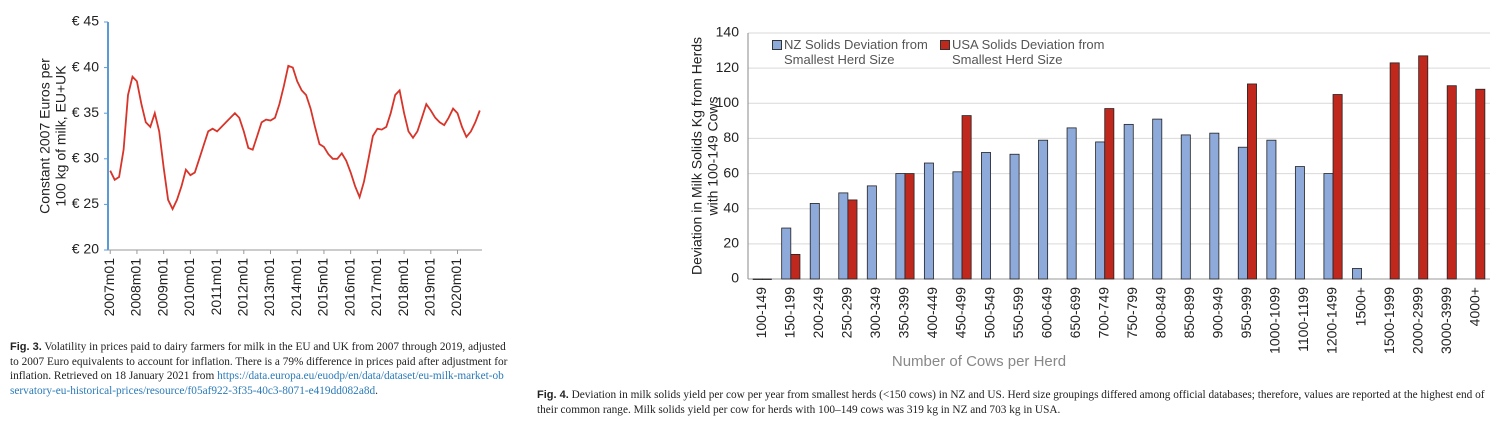 The width and height of the screenshot is (1497, 433). I want to click on x-tick-label: 550-599, so click(1018, 313).